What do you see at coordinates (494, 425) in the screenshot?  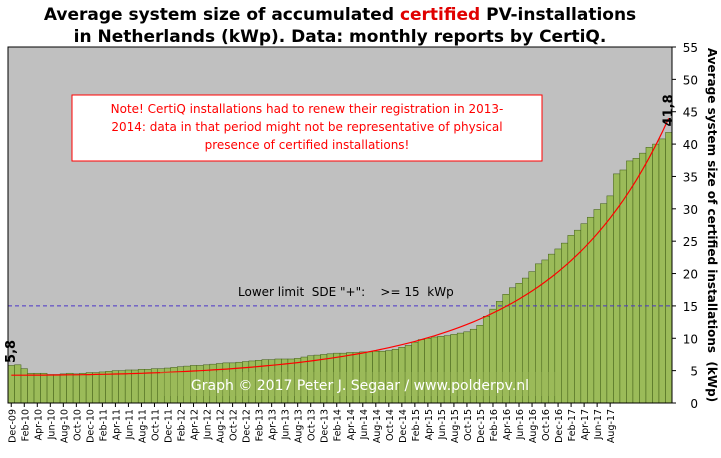 I see `x-tick-label: Feb-16` at bounding box center [494, 425].